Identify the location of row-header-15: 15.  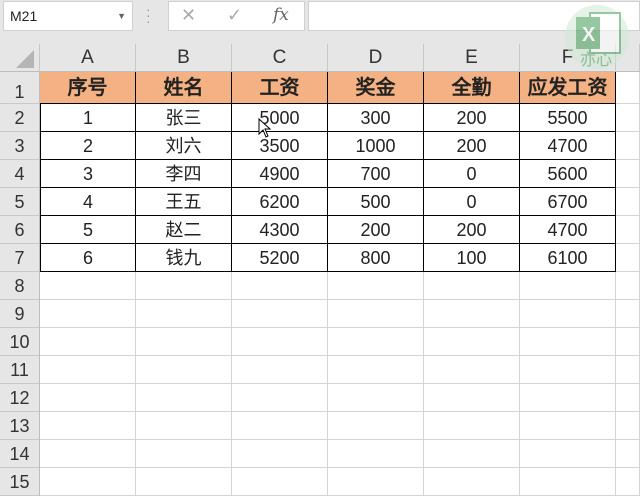
(20, 482).